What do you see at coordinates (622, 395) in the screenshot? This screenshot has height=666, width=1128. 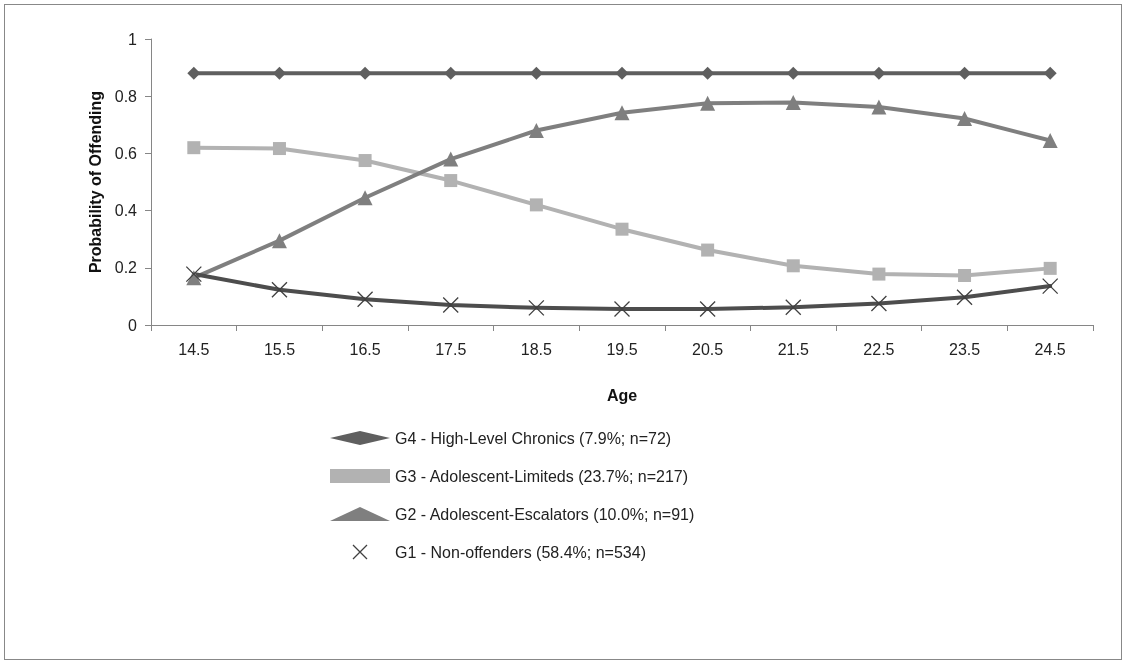 I see `x-axis-title: Age` at bounding box center [622, 395].